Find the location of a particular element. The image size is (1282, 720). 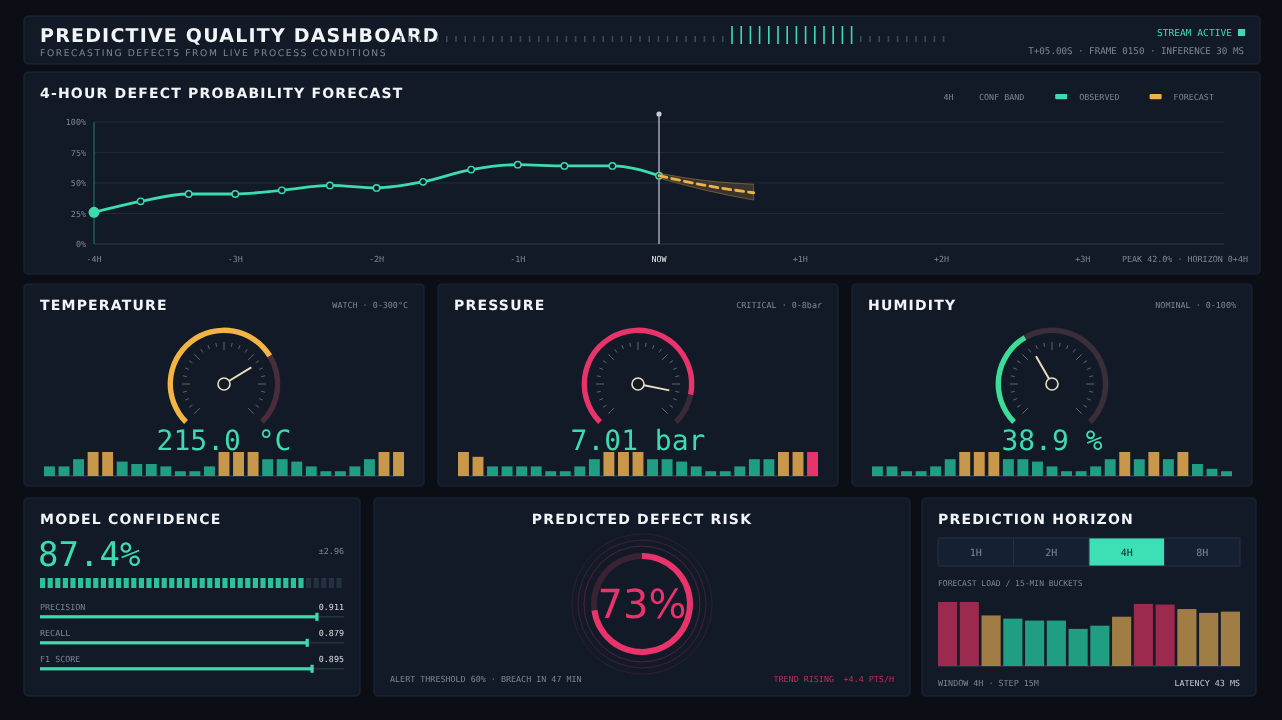

annotation: 7.01 bar is located at coordinates (638, 442).